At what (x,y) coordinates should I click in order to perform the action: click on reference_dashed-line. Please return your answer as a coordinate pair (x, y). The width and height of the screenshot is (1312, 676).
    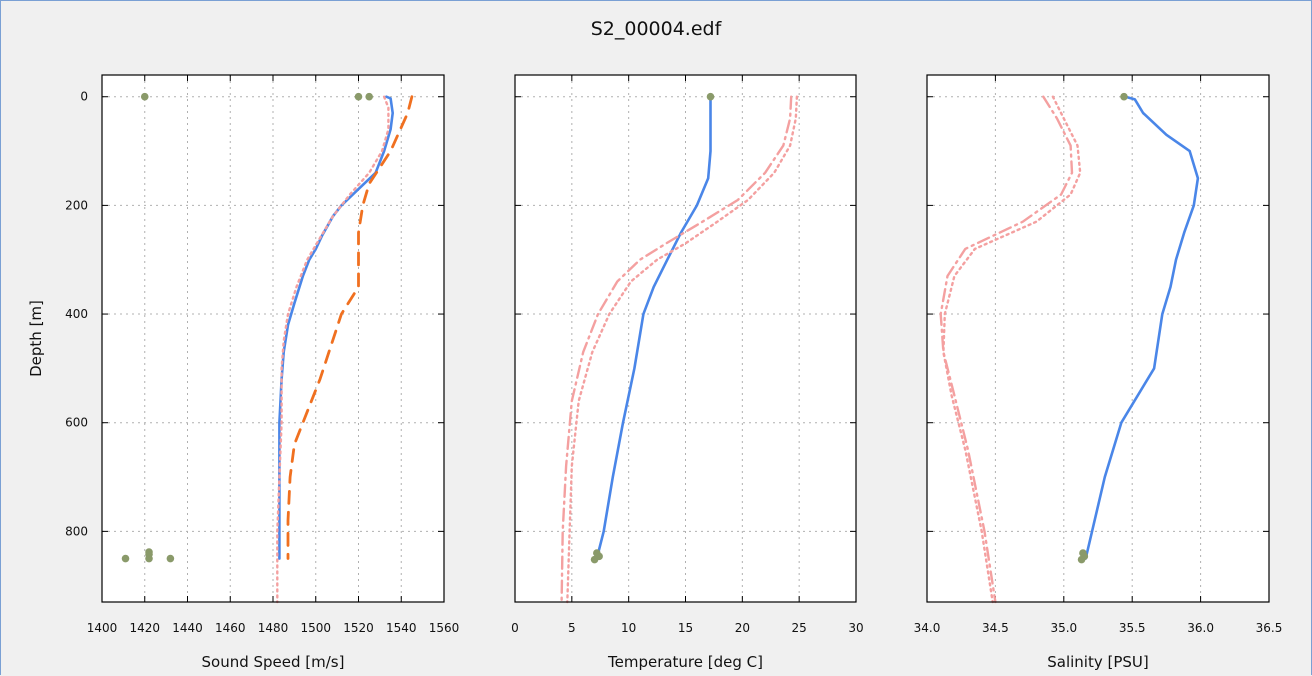
    Looking at the image, I should click on (350, 327).